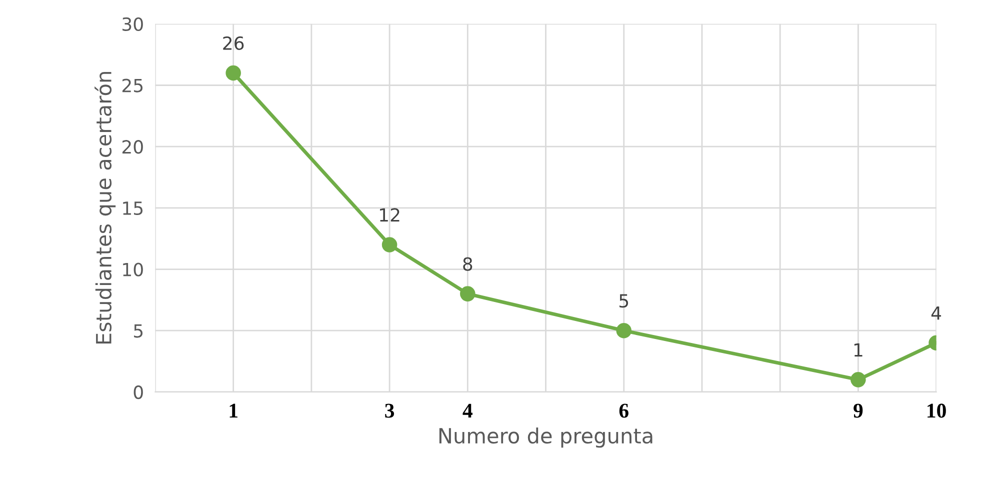 This screenshot has width=995, height=478. What do you see at coordinates (138, 392) in the screenshot?
I see `y-tick-label: 0` at bounding box center [138, 392].